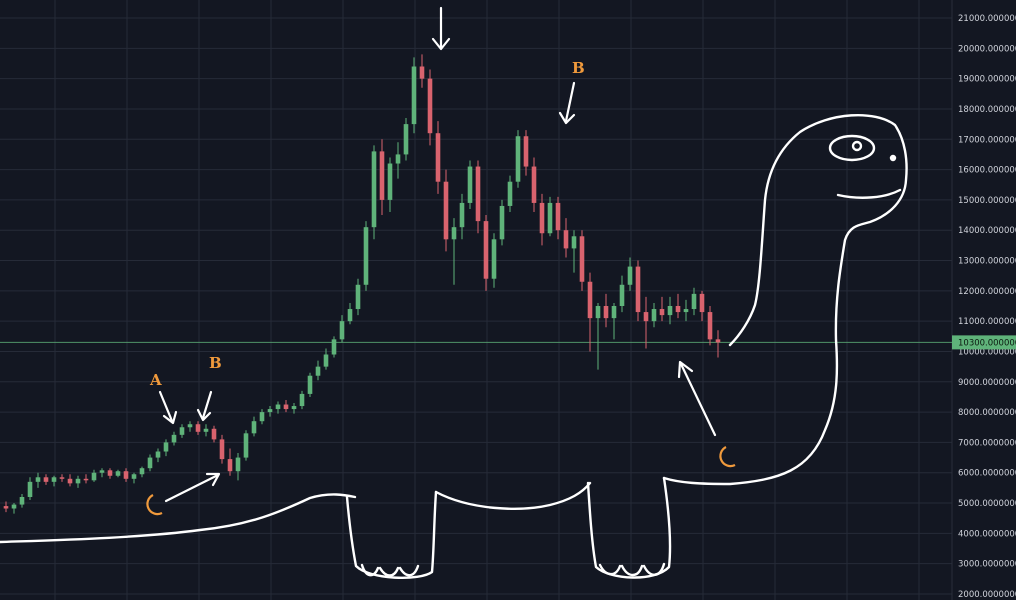 Image resolution: width=1016 pixels, height=600 pixels. What do you see at coordinates (987, 201) in the screenshot?
I see `y-tick-label: 15000.000000` at bounding box center [987, 201].